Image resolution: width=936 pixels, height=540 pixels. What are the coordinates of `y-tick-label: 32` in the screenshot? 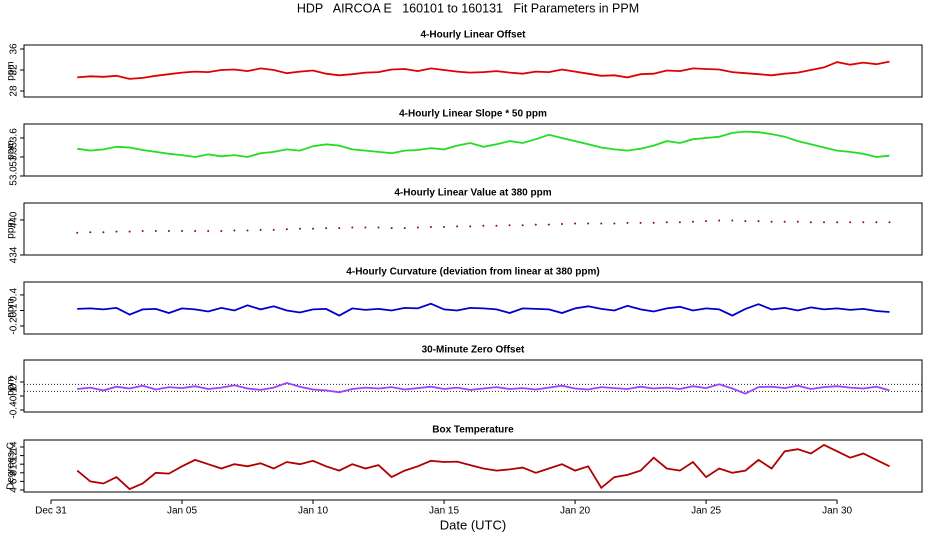 It's located at (14, 70).